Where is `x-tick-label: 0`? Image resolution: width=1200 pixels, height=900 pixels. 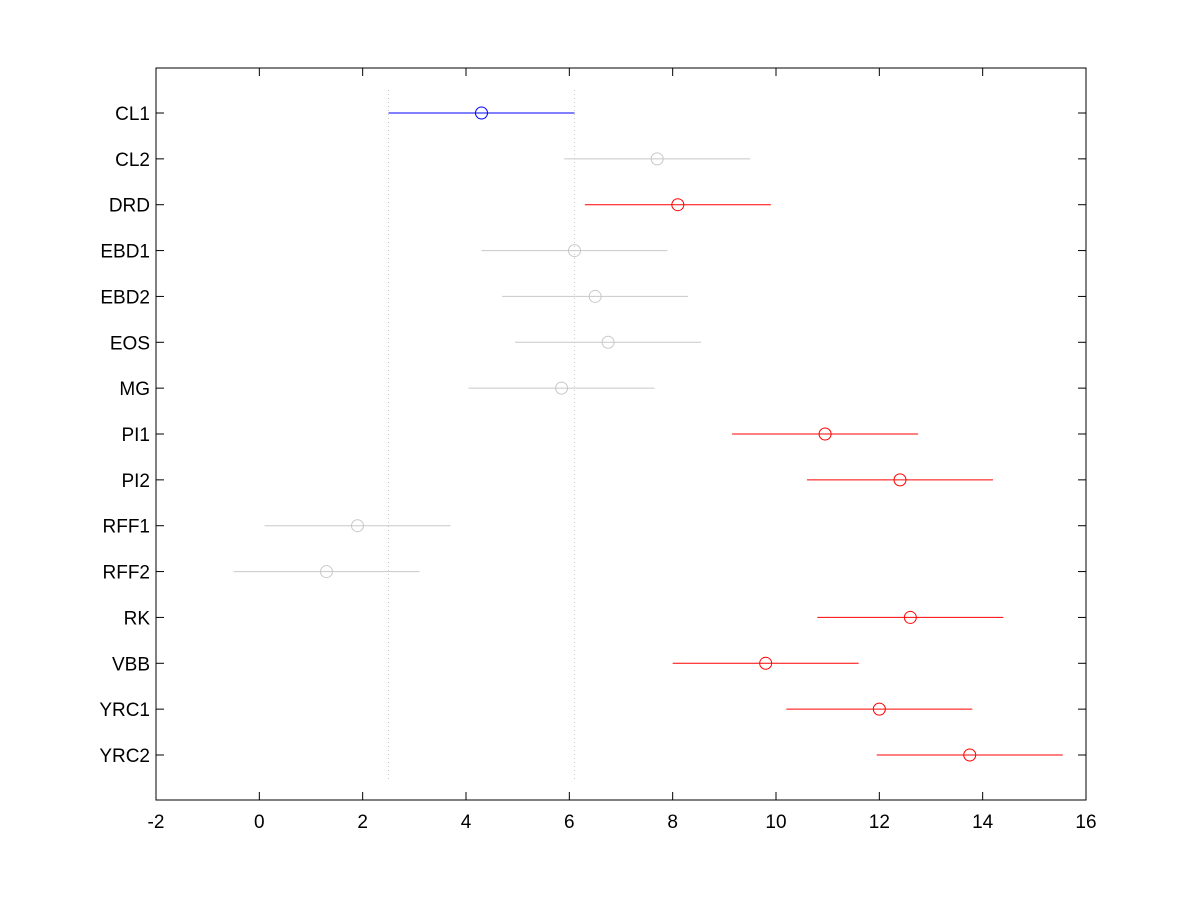
x-tick-label: 0 is located at coordinates (259, 822).